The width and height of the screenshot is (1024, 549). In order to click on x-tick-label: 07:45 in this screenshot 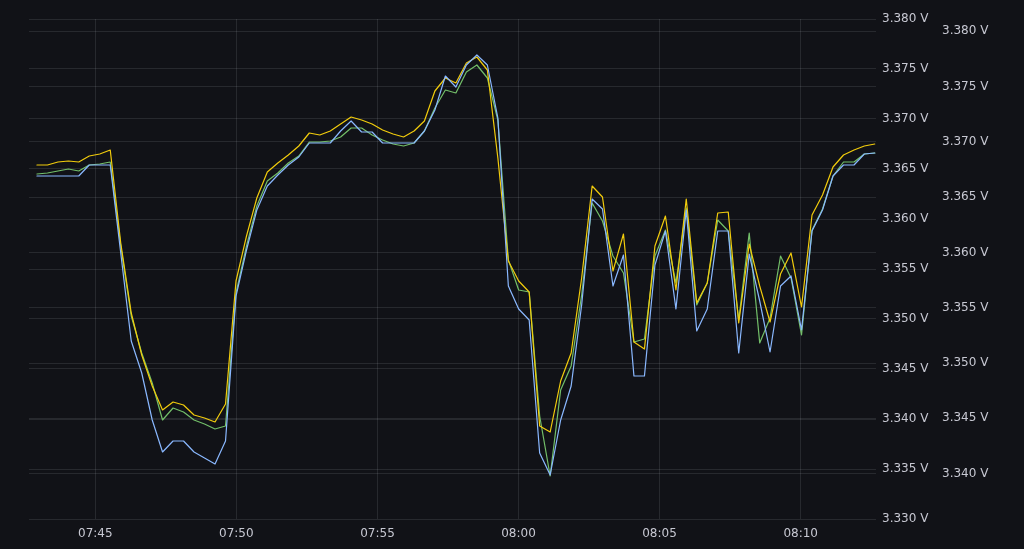, I will do `click(95, 533)`.